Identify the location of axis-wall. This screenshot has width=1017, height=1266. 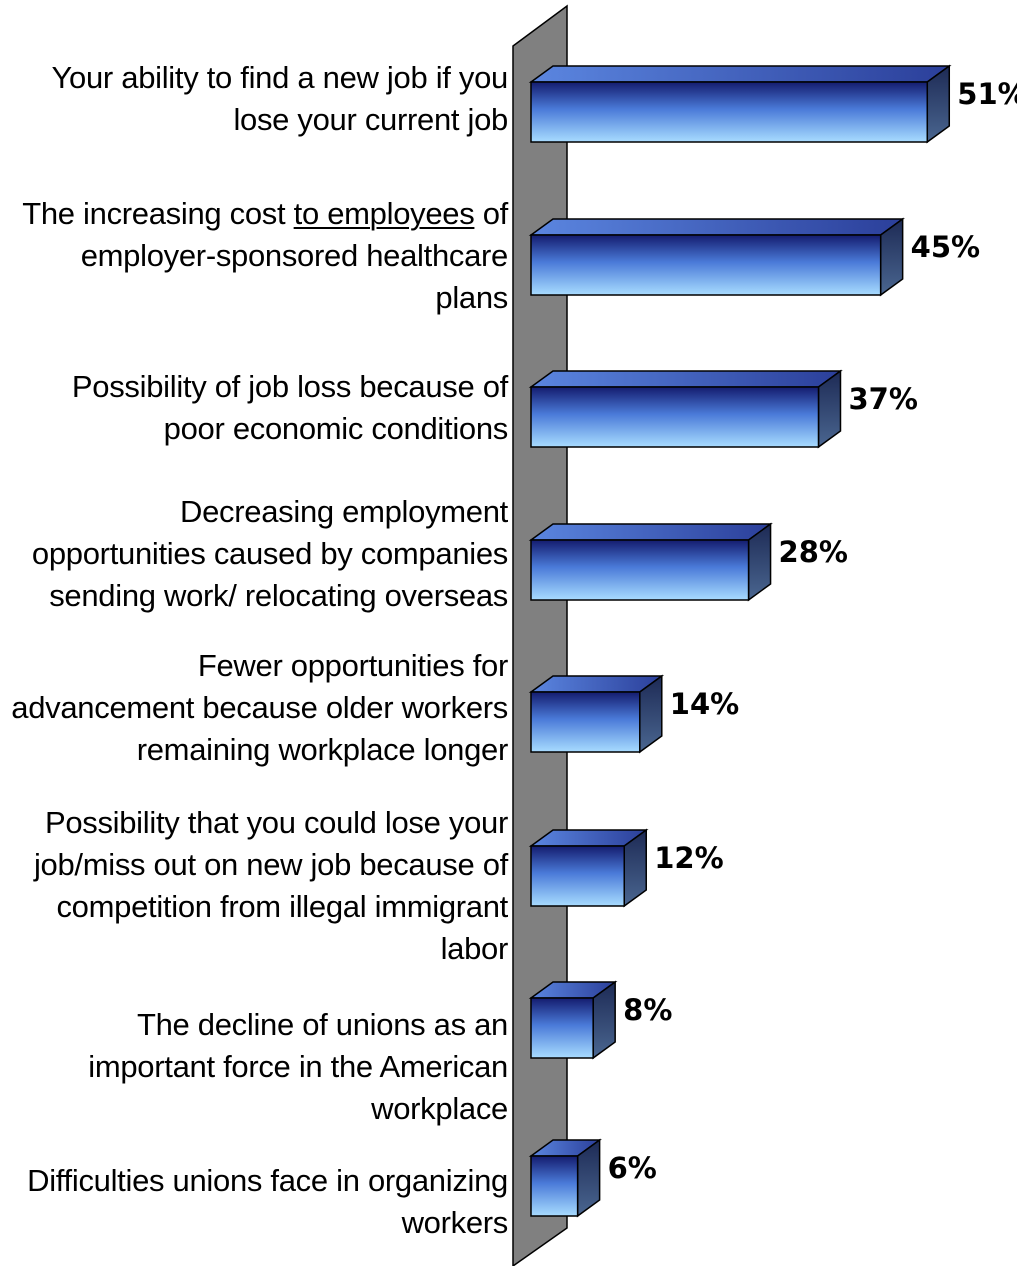
(540, 636).